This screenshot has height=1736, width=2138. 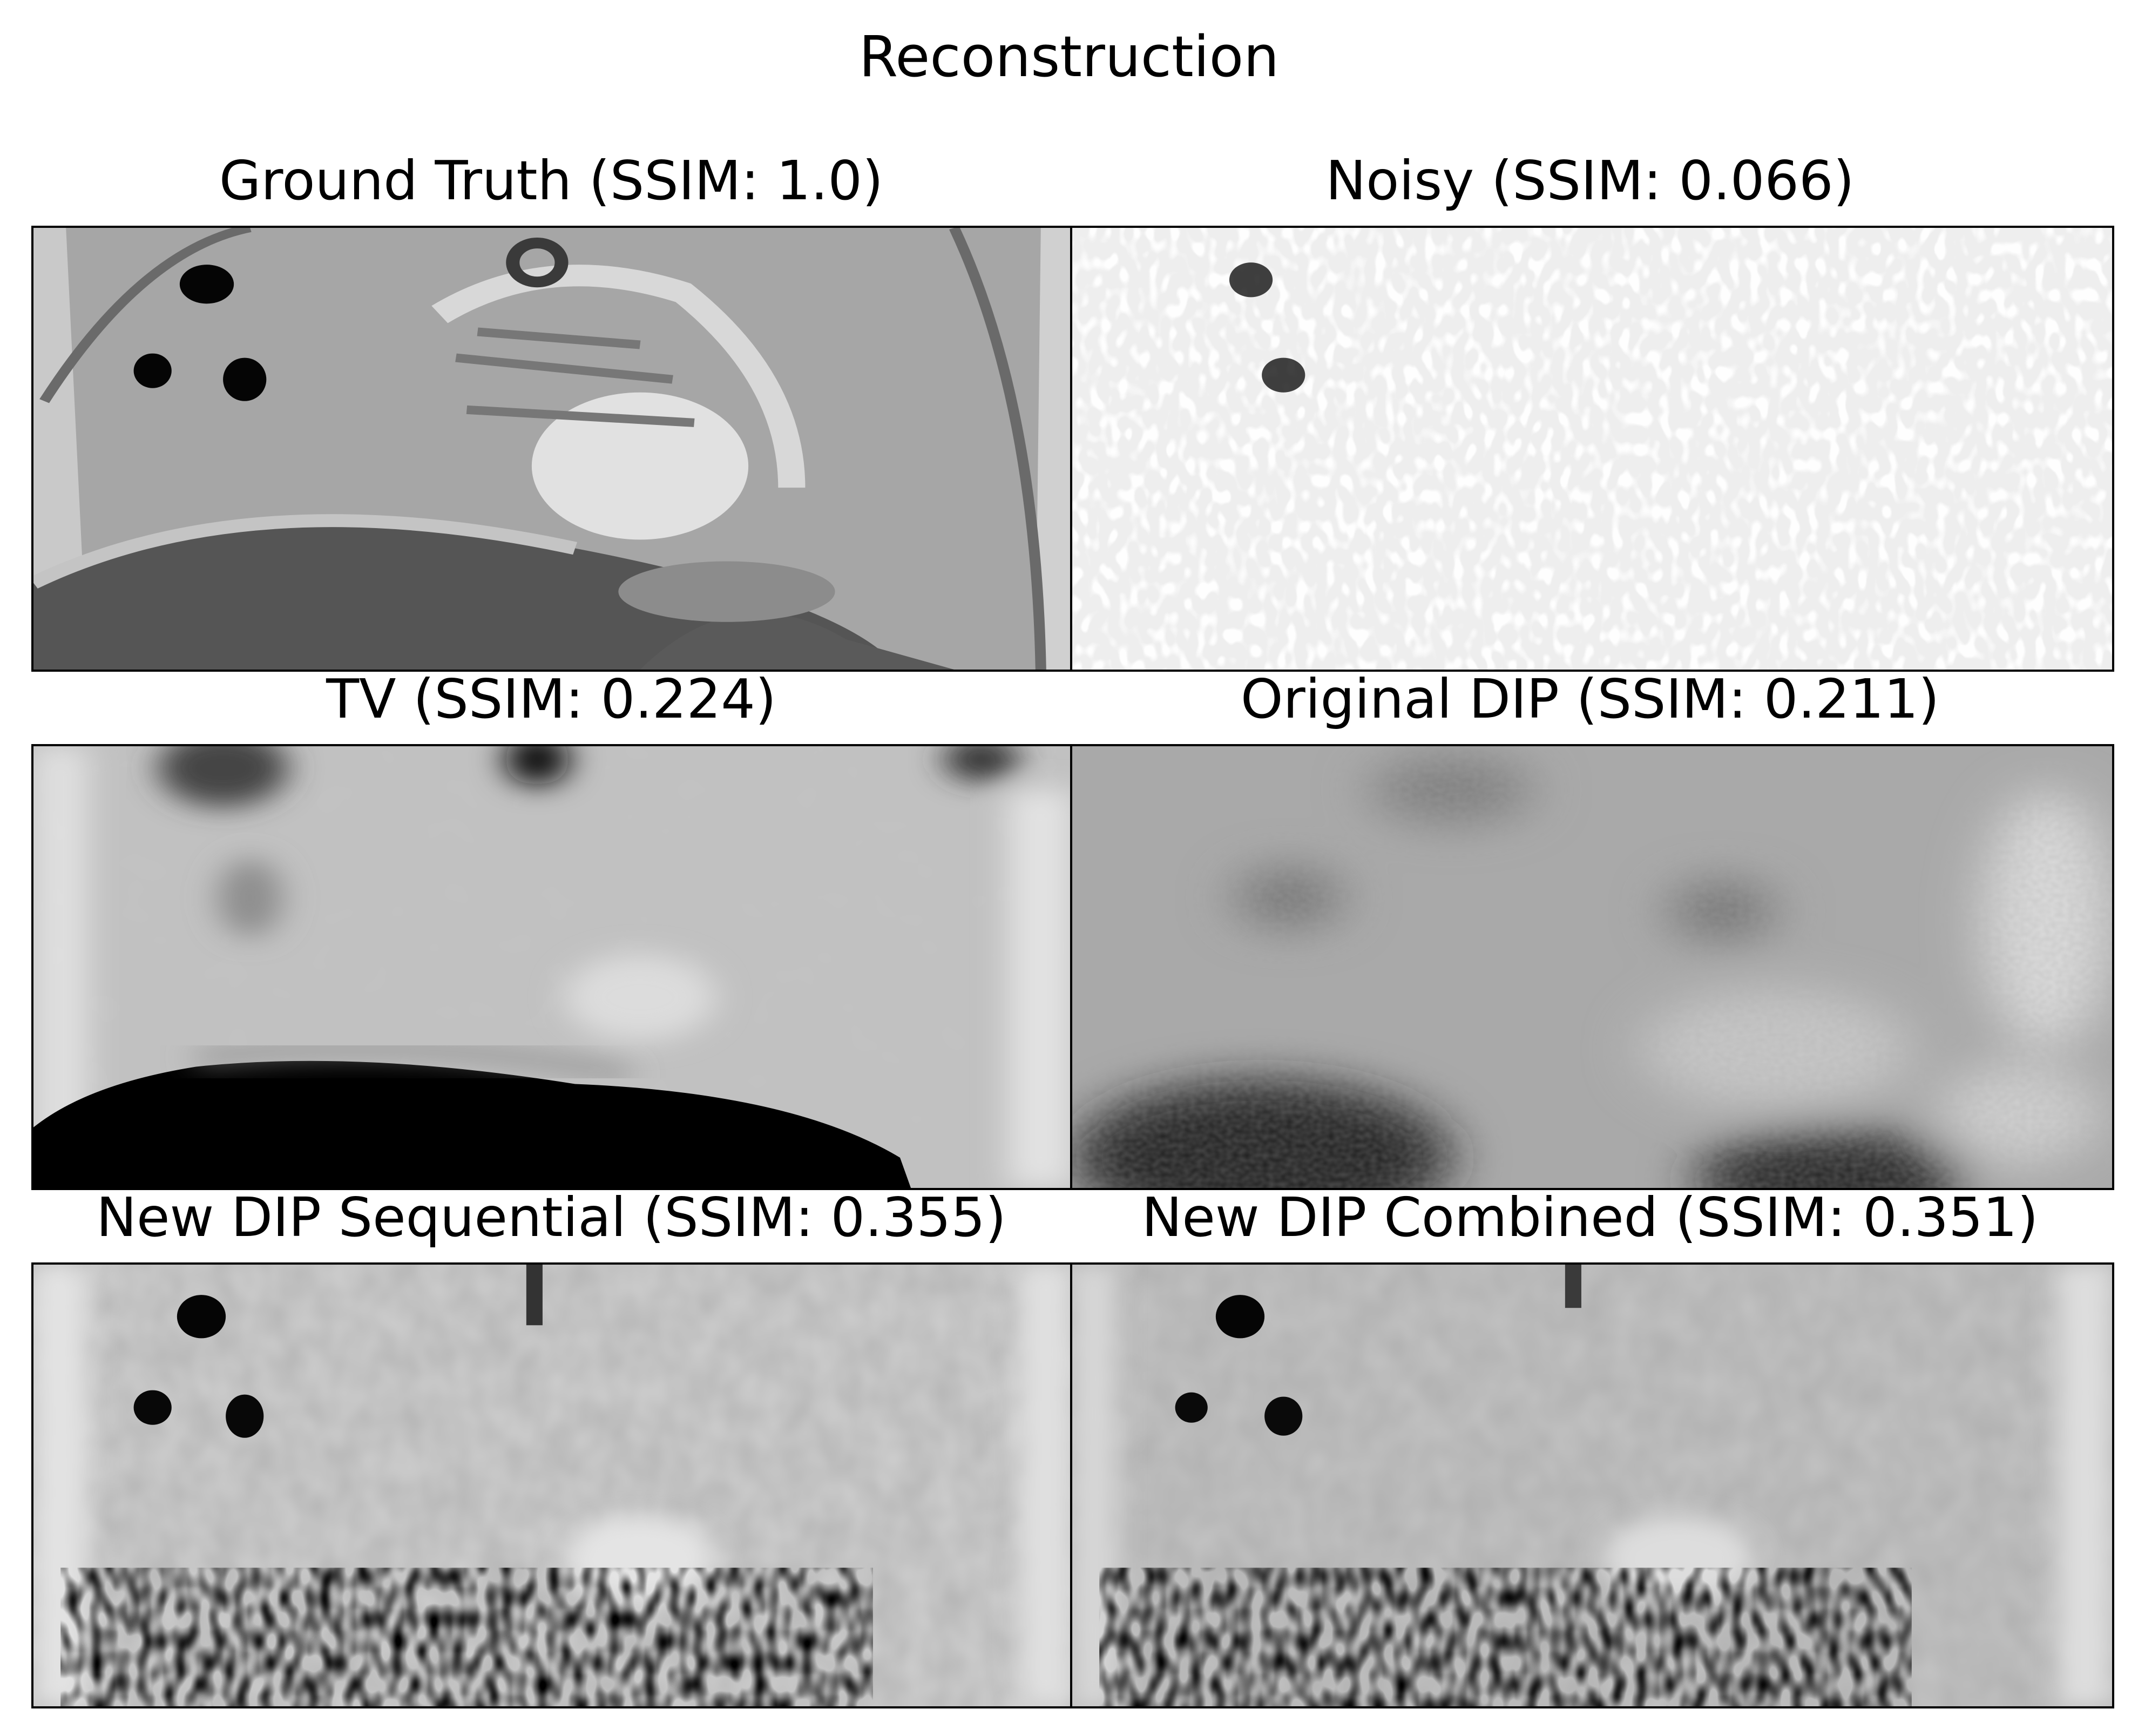 What do you see at coordinates (553, 967) in the screenshot?
I see `image-tv` at bounding box center [553, 967].